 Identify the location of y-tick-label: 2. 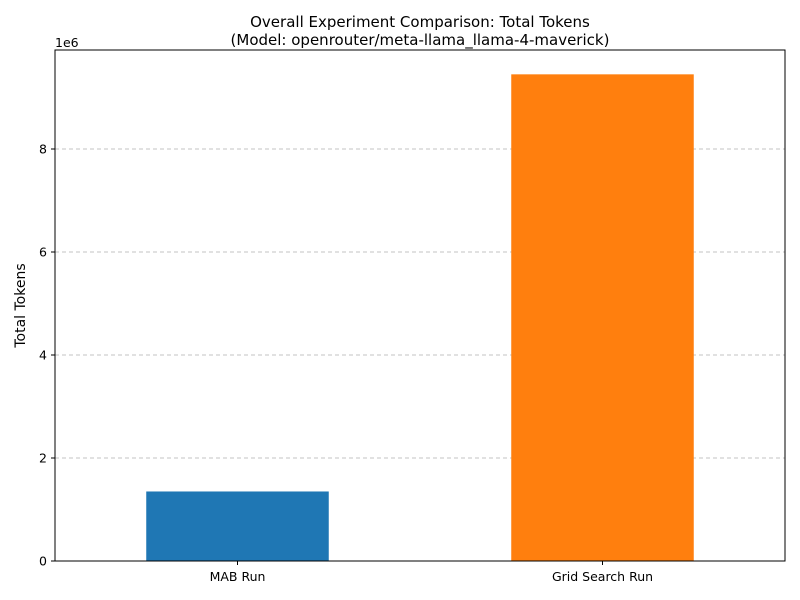
(43, 458).